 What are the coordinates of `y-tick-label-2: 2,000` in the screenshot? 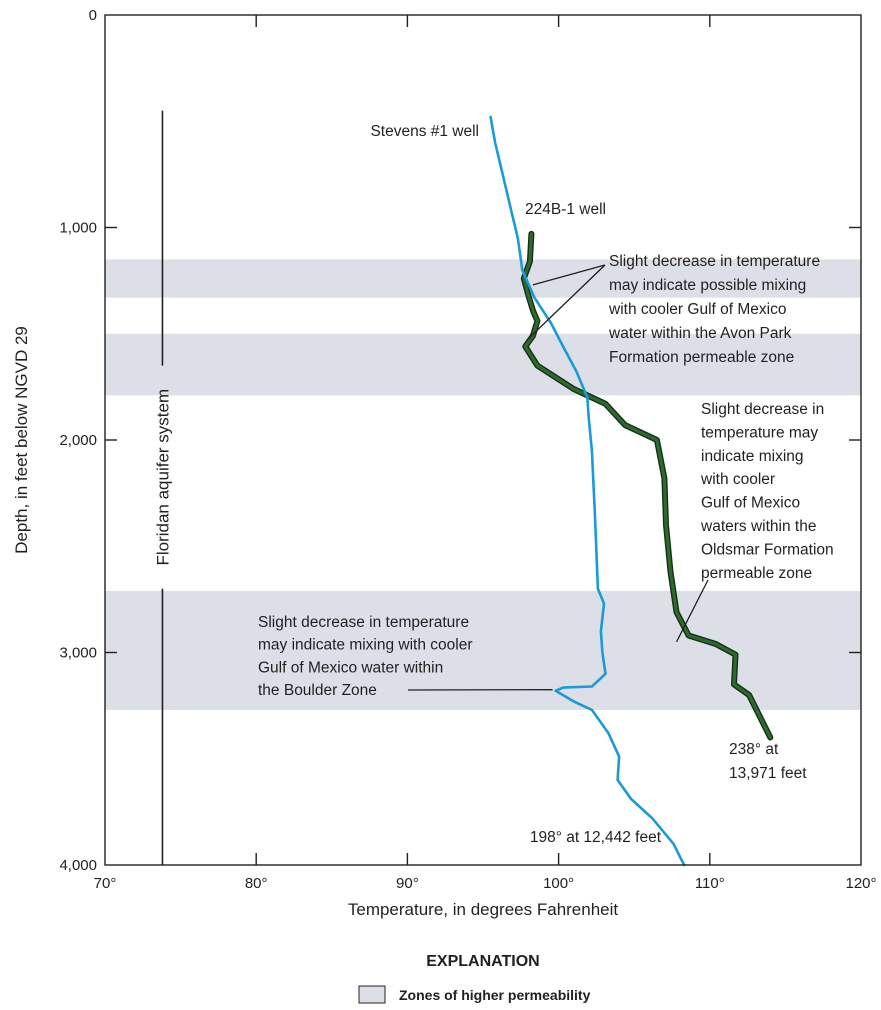 It's located at (78, 440).